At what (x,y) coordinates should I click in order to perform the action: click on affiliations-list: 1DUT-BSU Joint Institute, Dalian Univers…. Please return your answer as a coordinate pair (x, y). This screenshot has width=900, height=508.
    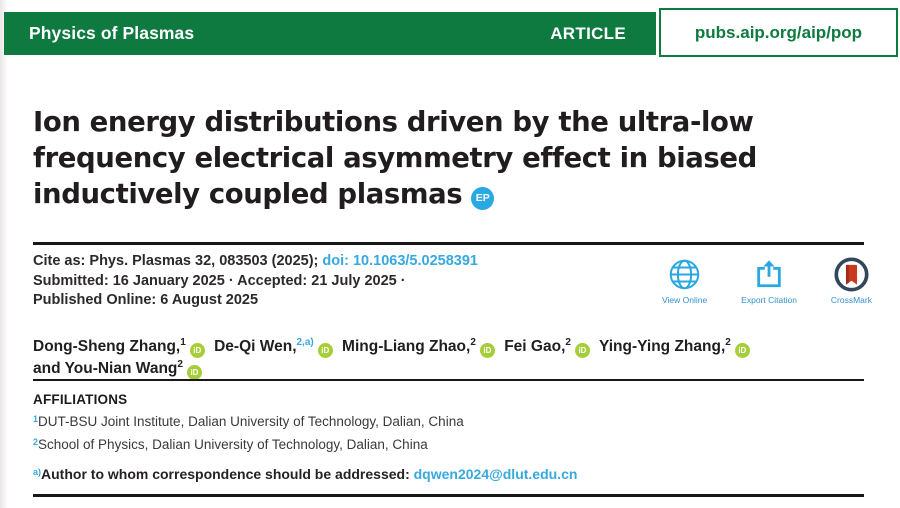
    Looking at the image, I should click on (248, 433).